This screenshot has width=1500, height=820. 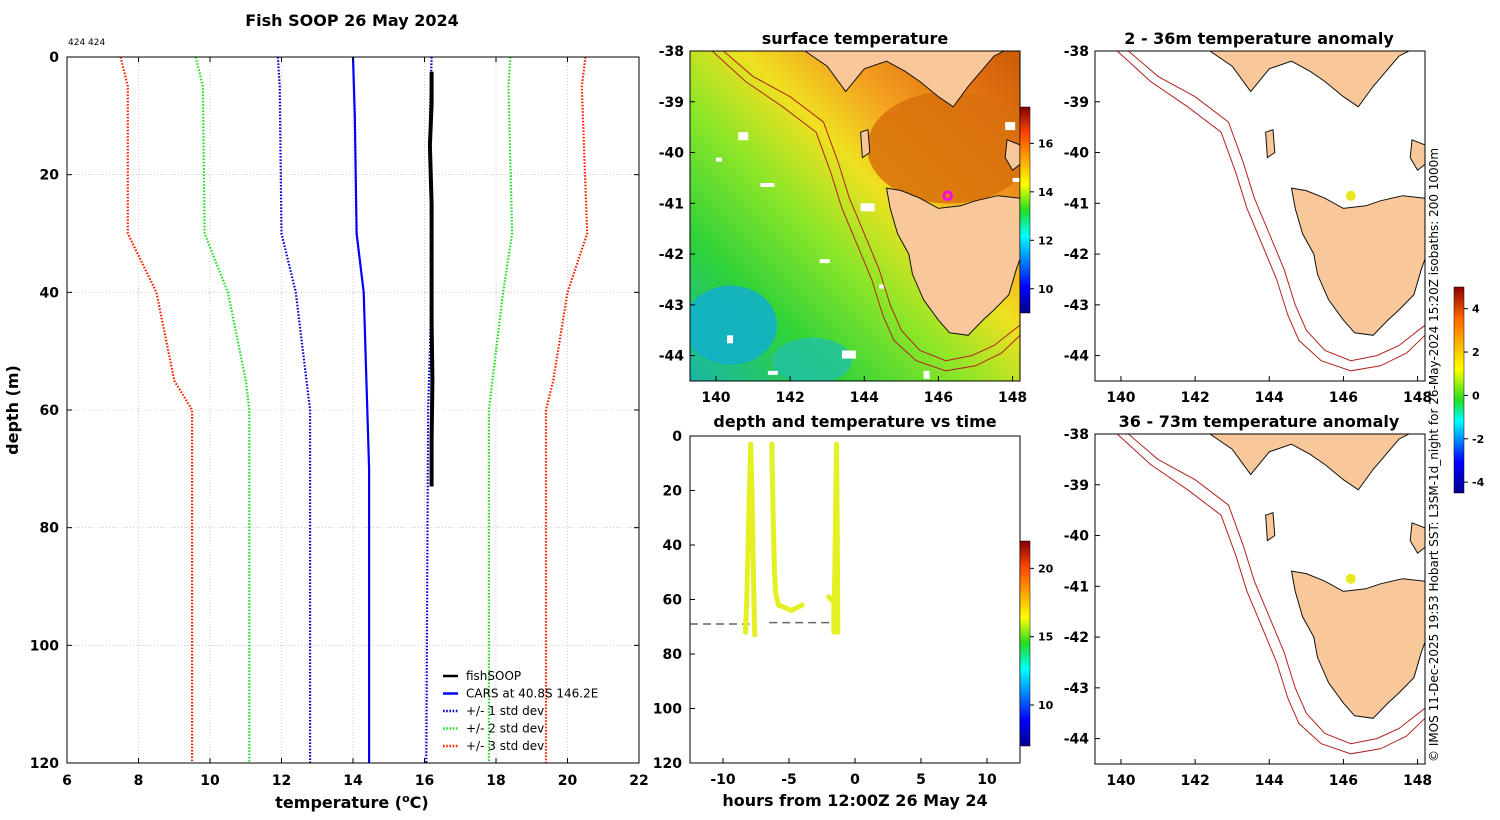 I want to click on profile-line-fishsoop, so click(x=431, y=279).